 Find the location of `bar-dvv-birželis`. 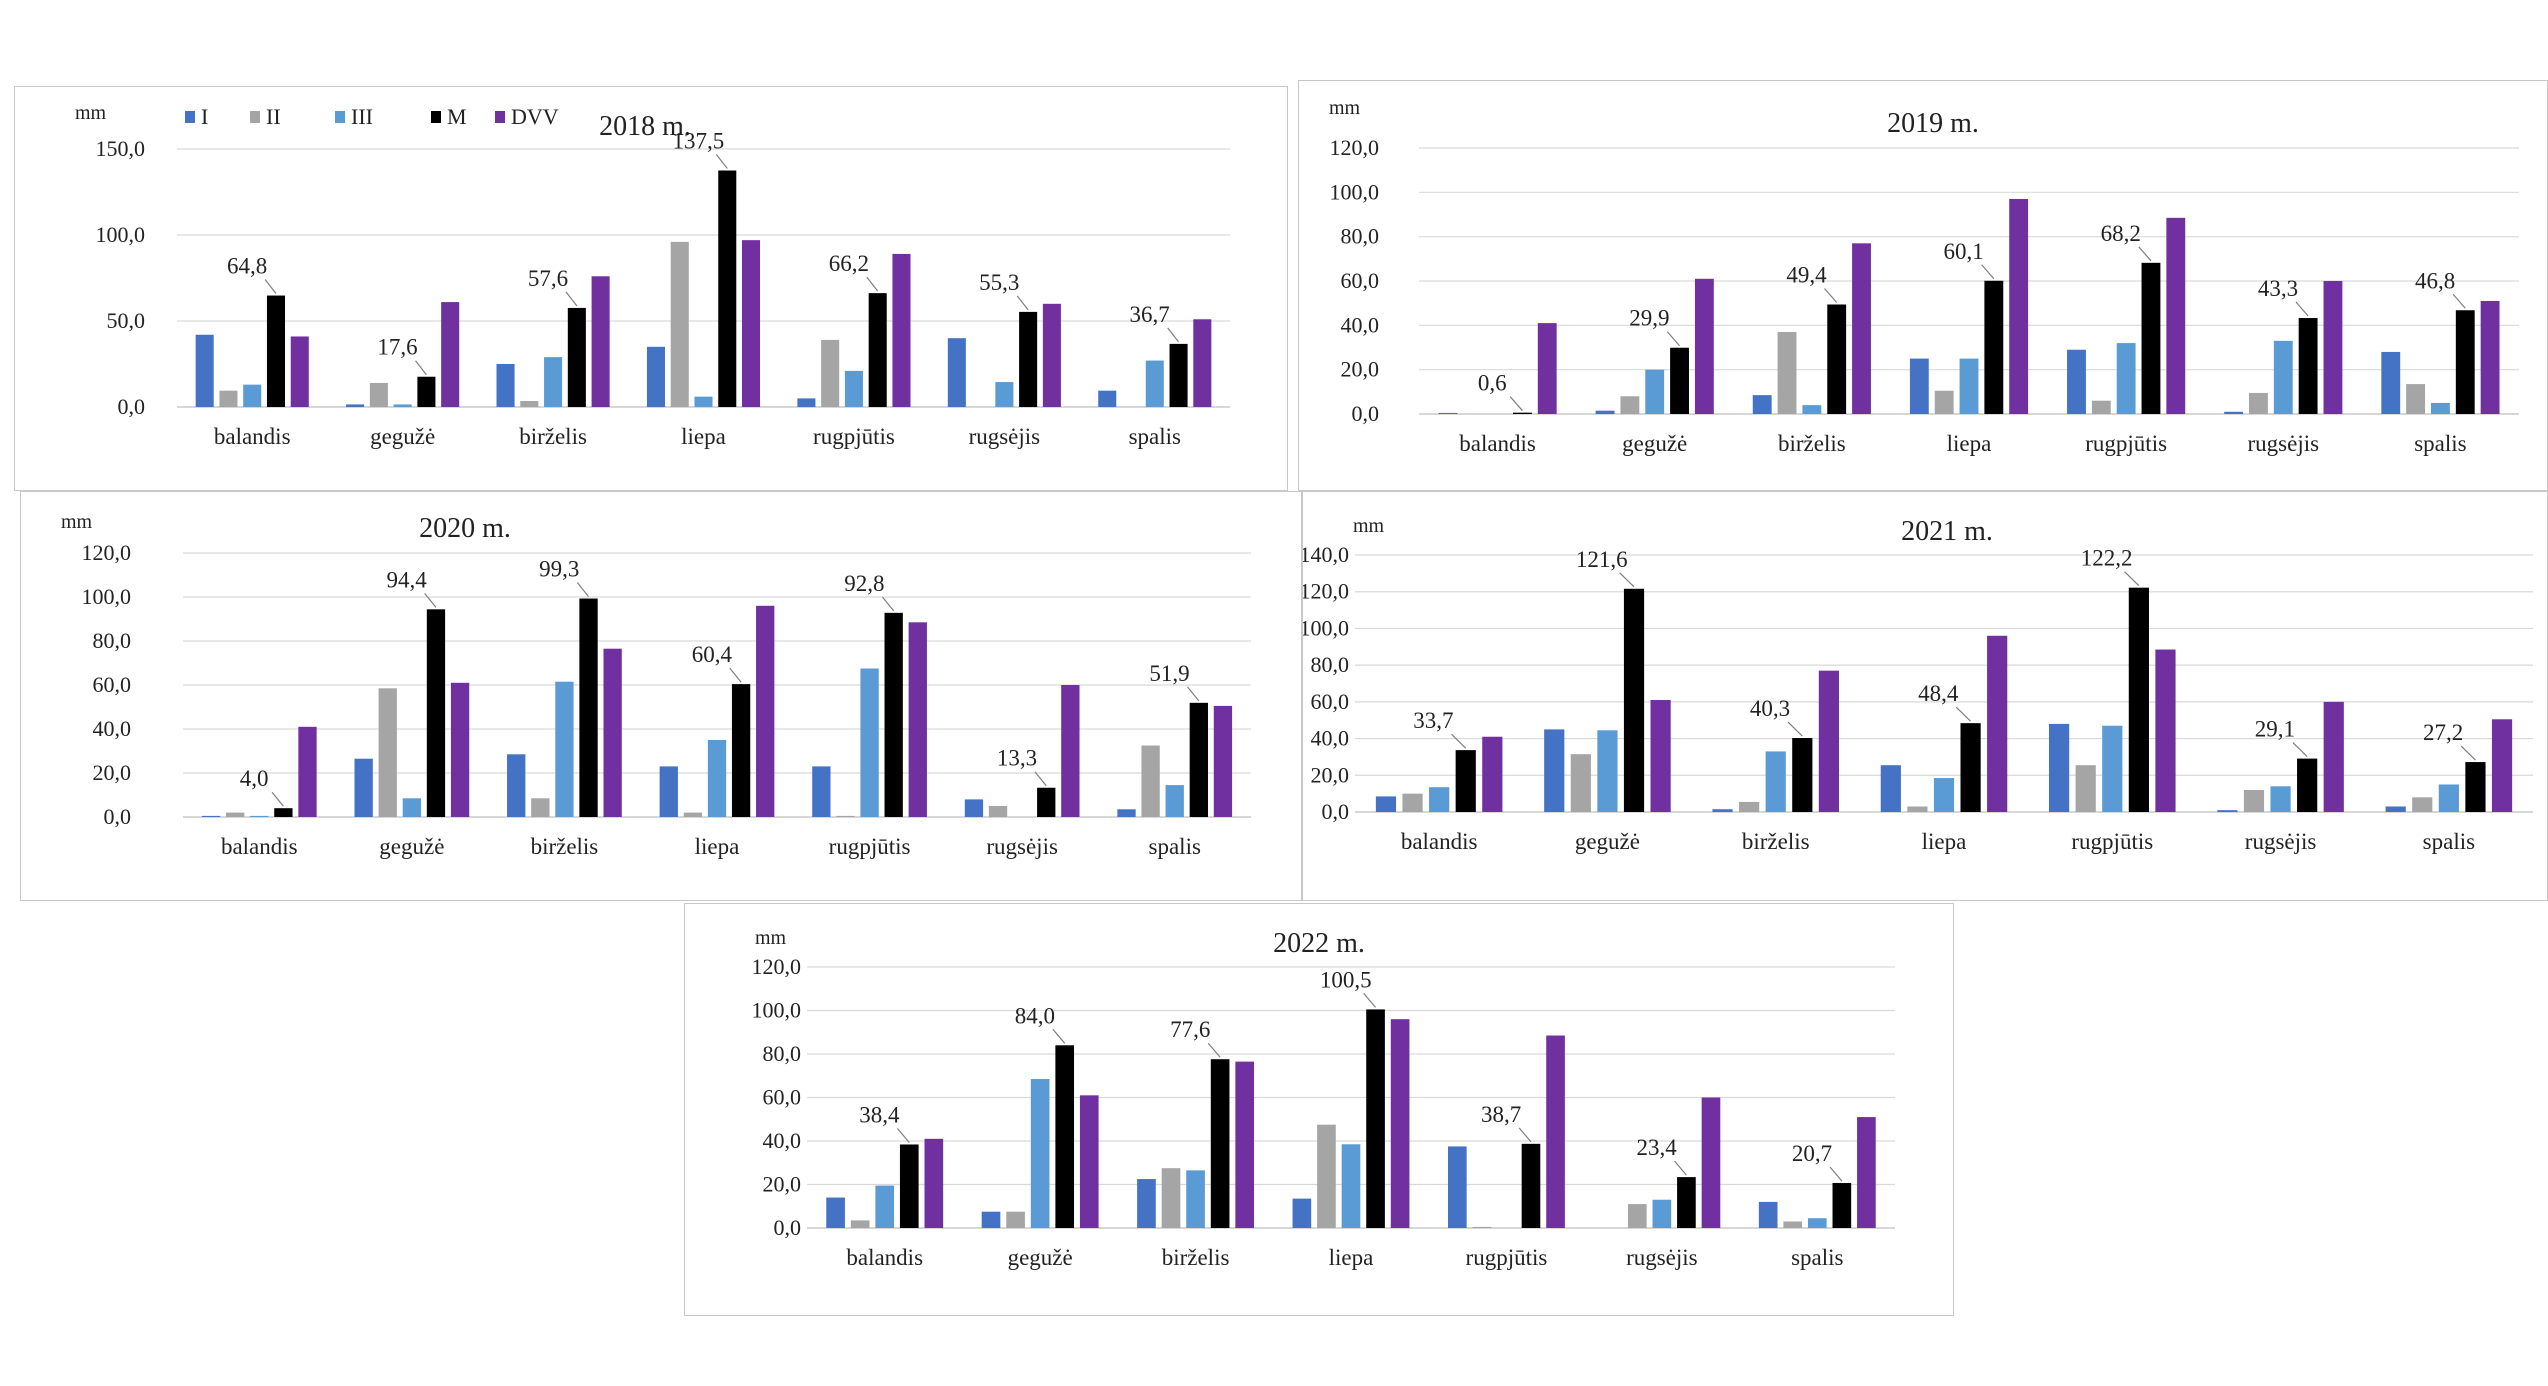

bar-dvv-birželis is located at coordinates (1861, 328).